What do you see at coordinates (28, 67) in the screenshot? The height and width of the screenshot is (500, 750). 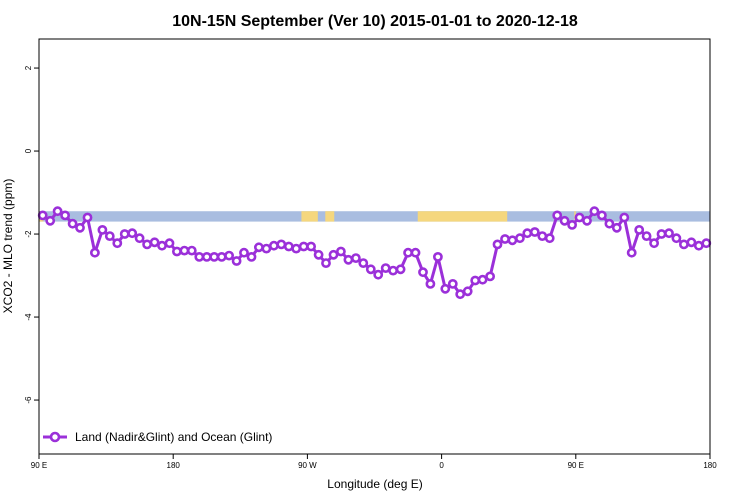 I see `y-tick-label: 2` at bounding box center [28, 67].